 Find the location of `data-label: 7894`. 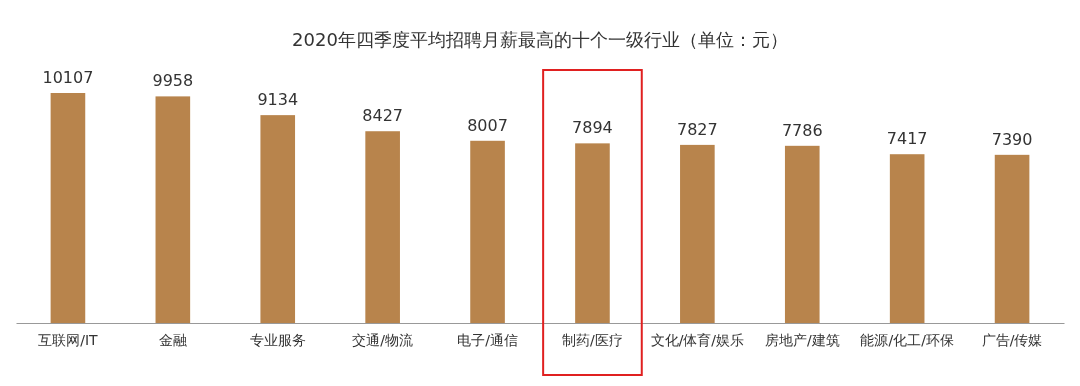

data-label: 7894 is located at coordinates (592, 128).